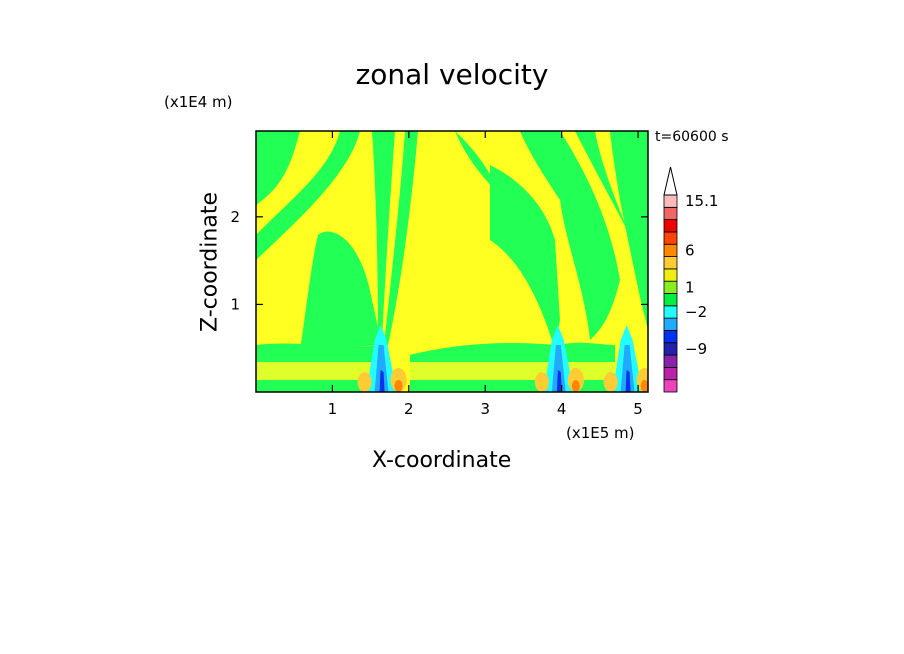 This screenshot has height=654, width=904. Describe the element at coordinates (235, 217) in the screenshot. I see `y-tick-label: 2` at that location.